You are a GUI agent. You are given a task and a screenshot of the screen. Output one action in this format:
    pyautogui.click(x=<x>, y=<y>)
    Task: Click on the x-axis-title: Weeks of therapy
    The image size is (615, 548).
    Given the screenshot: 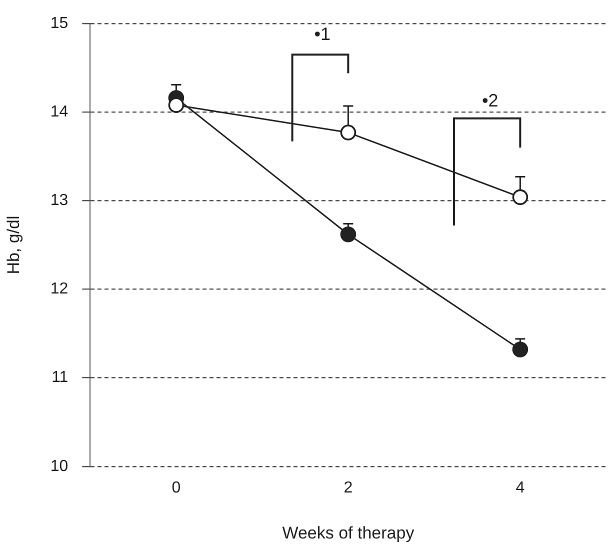 What is the action you would take?
    pyautogui.click(x=348, y=532)
    